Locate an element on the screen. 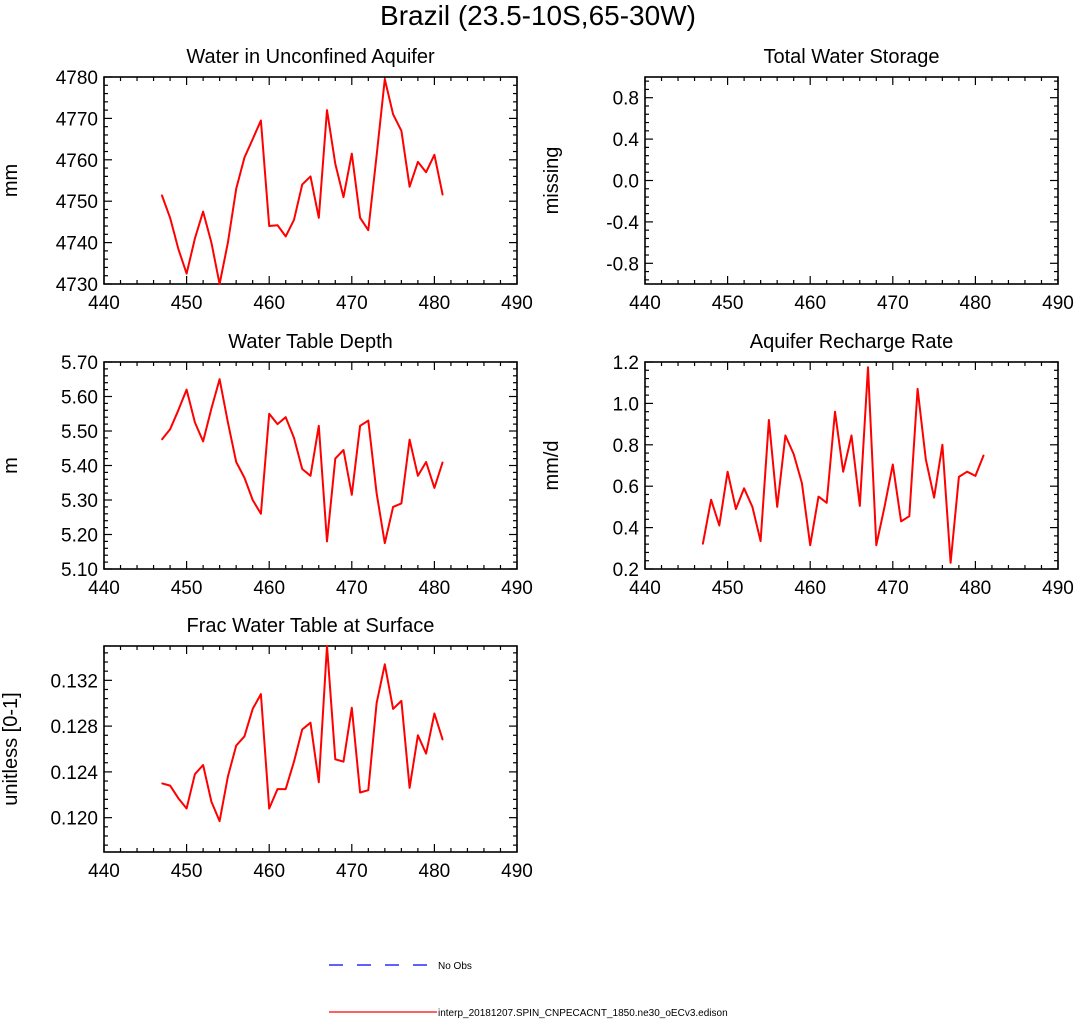 This screenshot has width=1075, height=1024. y-tick-label: 5.30 is located at coordinates (79, 501).